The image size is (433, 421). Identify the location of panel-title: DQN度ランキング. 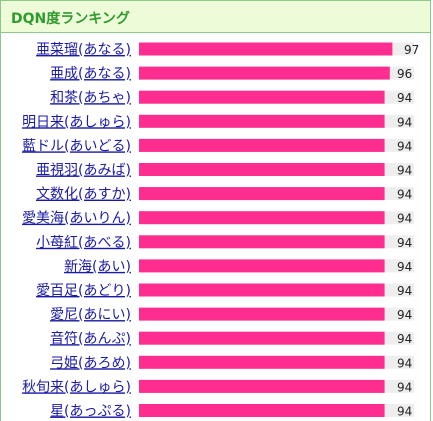
(70, 19).